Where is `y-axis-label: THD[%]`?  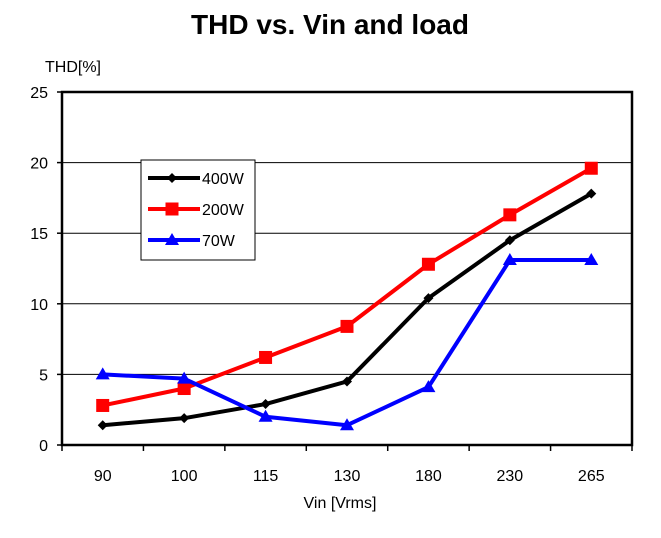
y-axis-label: THD[%] is located at coordinates (73, 67).